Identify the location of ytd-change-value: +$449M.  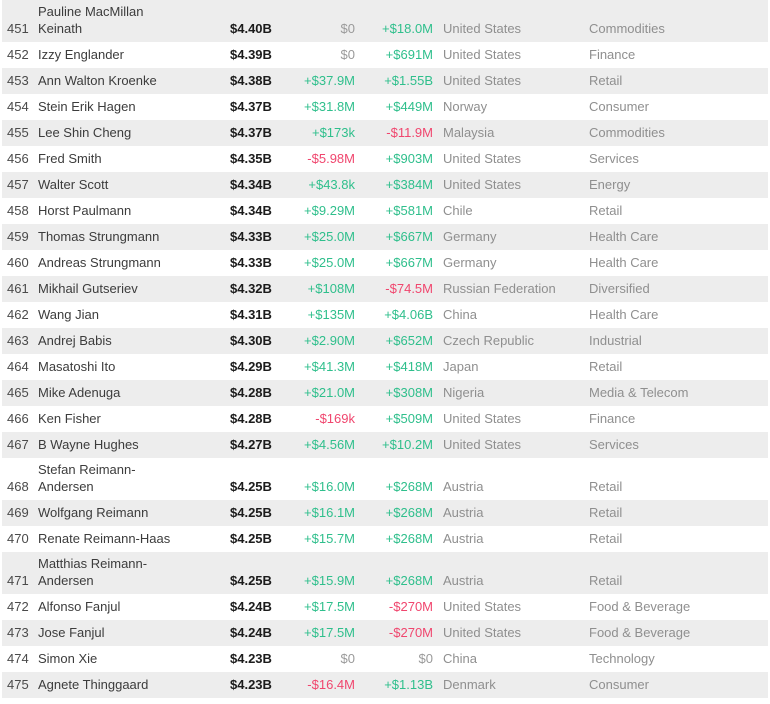
(409, 106).